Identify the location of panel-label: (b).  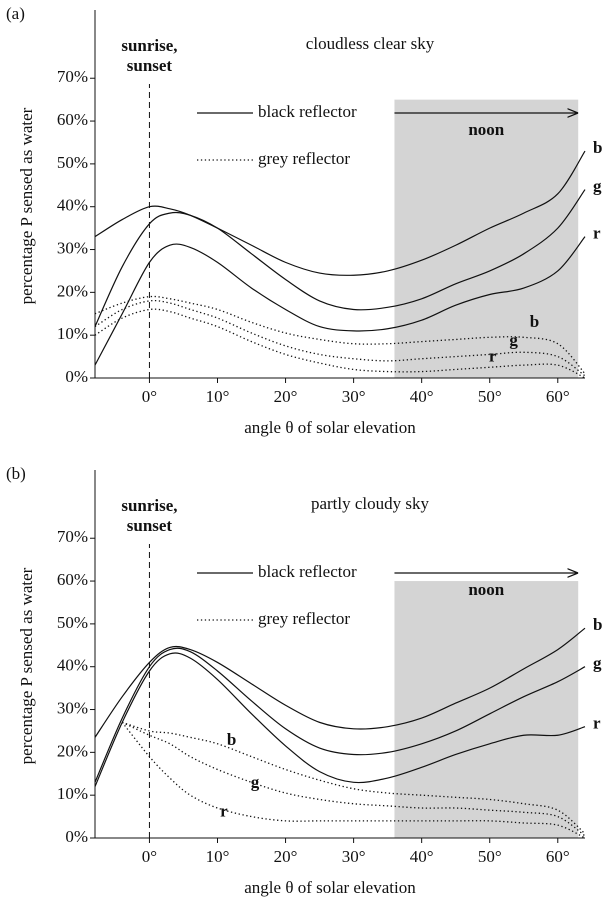
(16, 473).